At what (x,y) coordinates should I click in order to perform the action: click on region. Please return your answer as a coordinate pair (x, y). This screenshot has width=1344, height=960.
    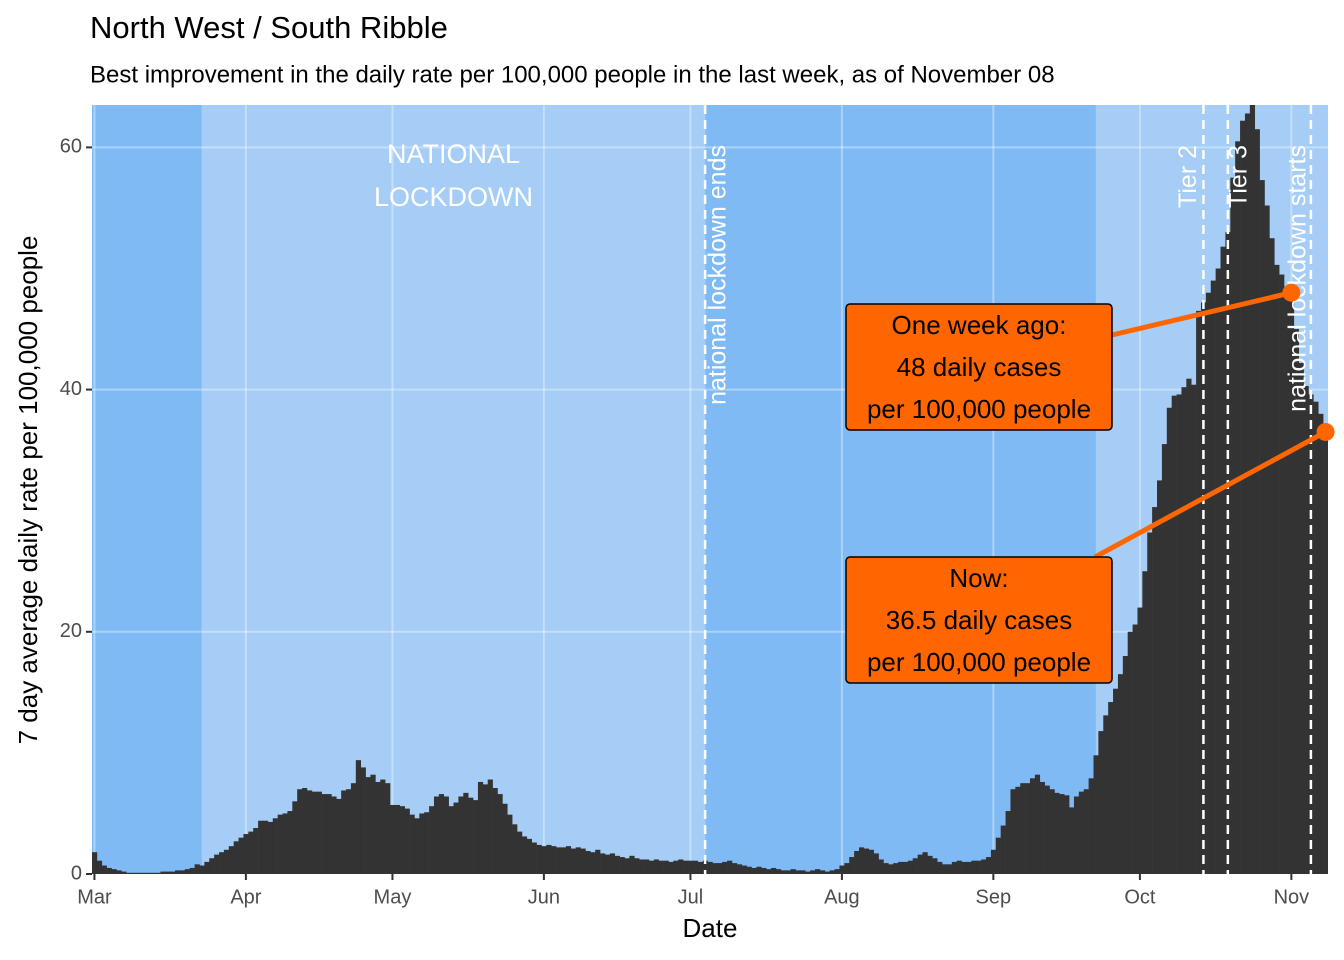
    Looking at the image, I should click on (147, 489).